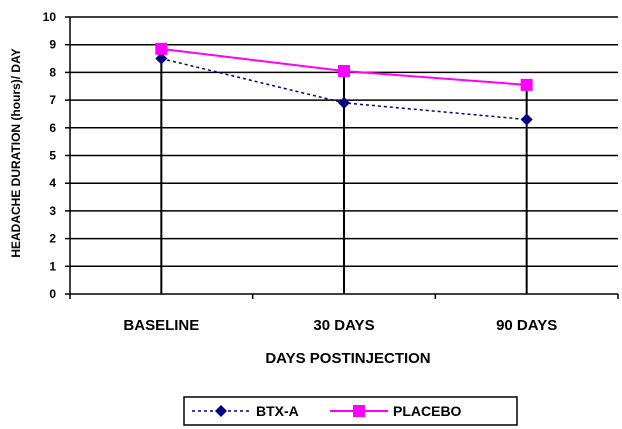 The height and width of the screenshot is (429, 622). I want to click on legend-placebo-label: PLACEBO, so click(427, 411).